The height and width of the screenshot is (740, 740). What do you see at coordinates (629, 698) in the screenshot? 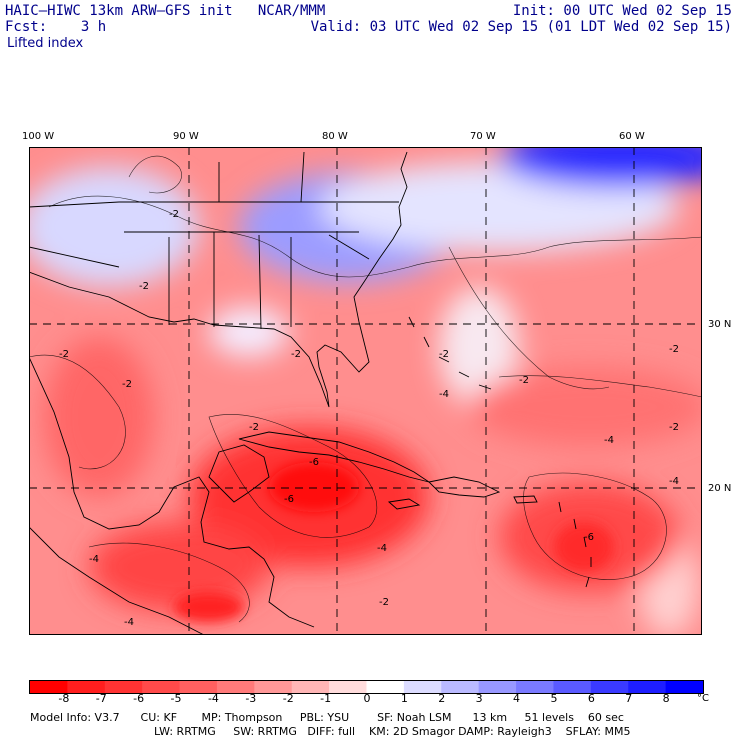
I see `colorbar-tick-label: 7` at bounding box center [629, 698].